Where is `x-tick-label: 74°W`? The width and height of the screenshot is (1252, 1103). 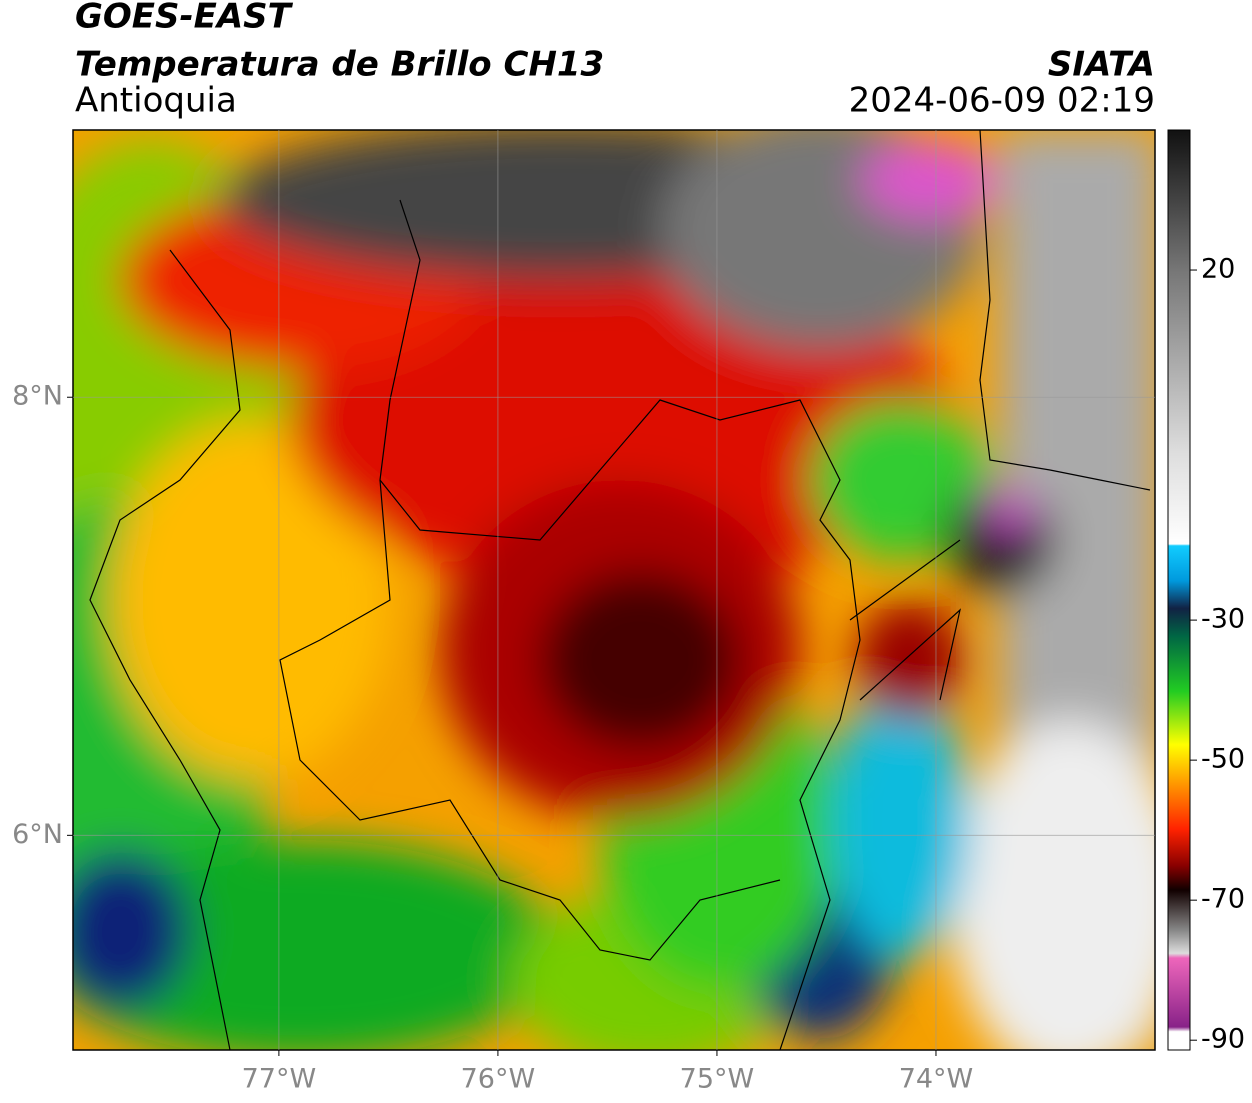 x-tick-label: 74°W is located at coordinates (936, 1079).